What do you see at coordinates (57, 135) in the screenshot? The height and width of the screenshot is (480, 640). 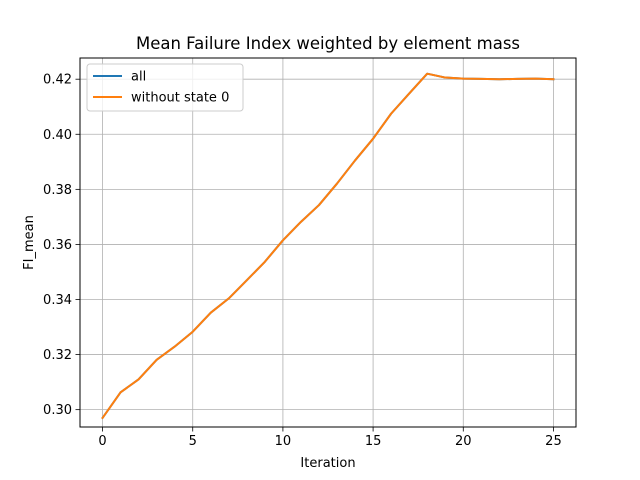 I see `y-tick-label: 0.40` at bounding box center [57, 135].